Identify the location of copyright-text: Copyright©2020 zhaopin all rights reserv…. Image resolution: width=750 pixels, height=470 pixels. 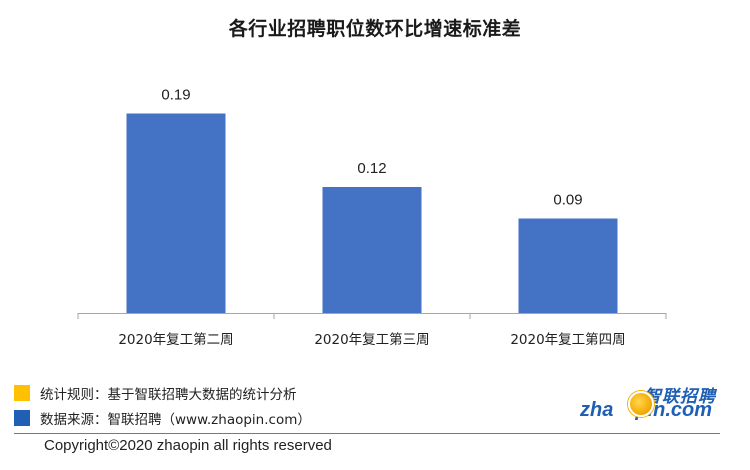
(188, 445).